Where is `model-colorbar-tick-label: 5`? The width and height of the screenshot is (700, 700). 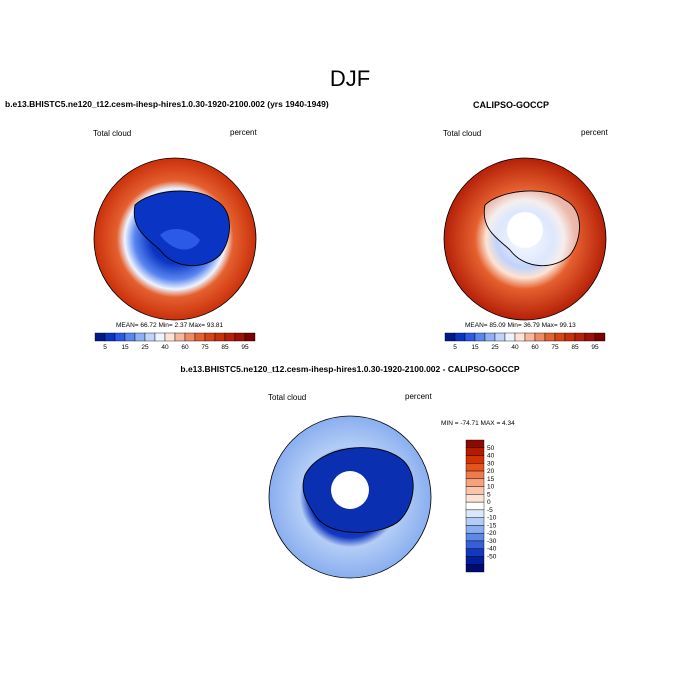
model-colorbar-tick-label: 5 is located at coordinates (105, 347).